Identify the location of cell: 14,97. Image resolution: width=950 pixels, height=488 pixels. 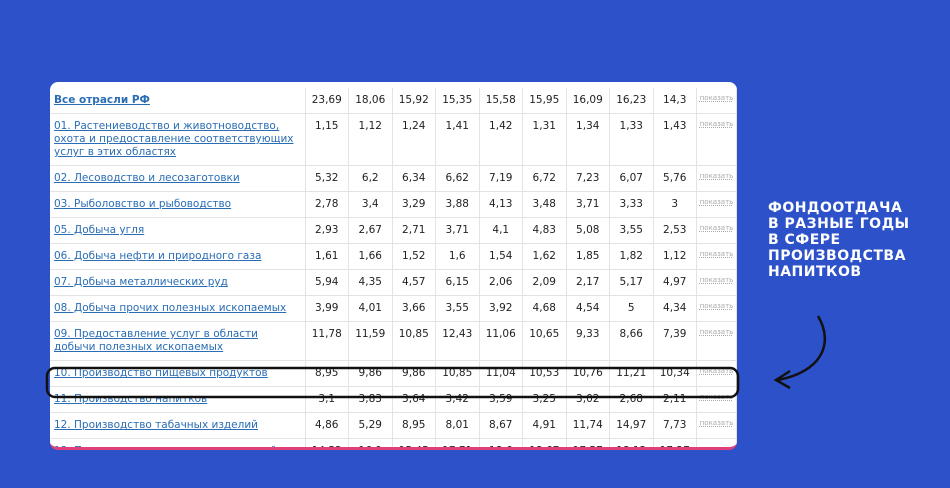
(631, 425).